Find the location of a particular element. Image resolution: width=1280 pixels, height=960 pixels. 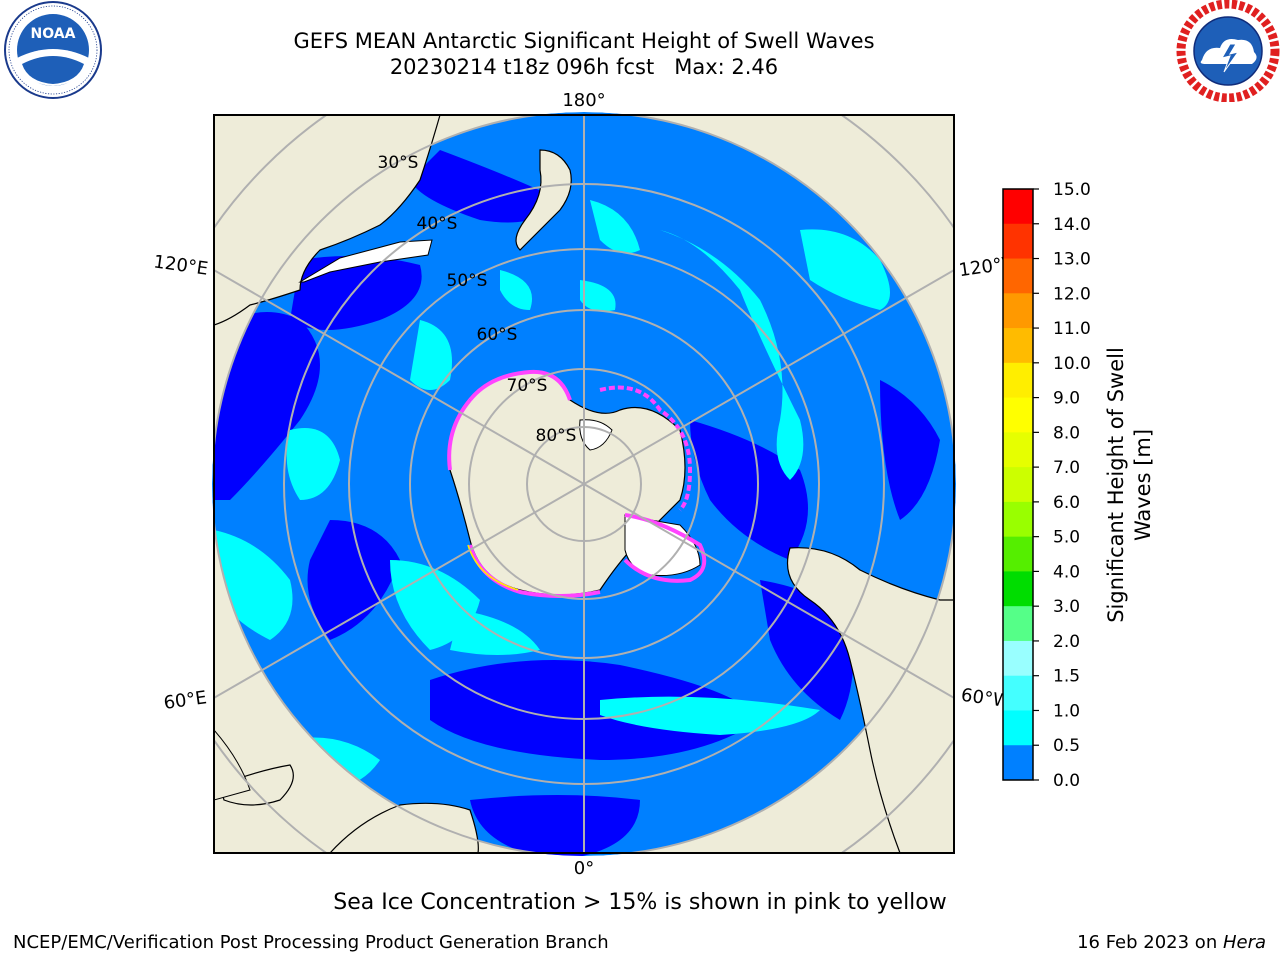

lat-label-60s: 60°S is located at coordinates (497, 335).